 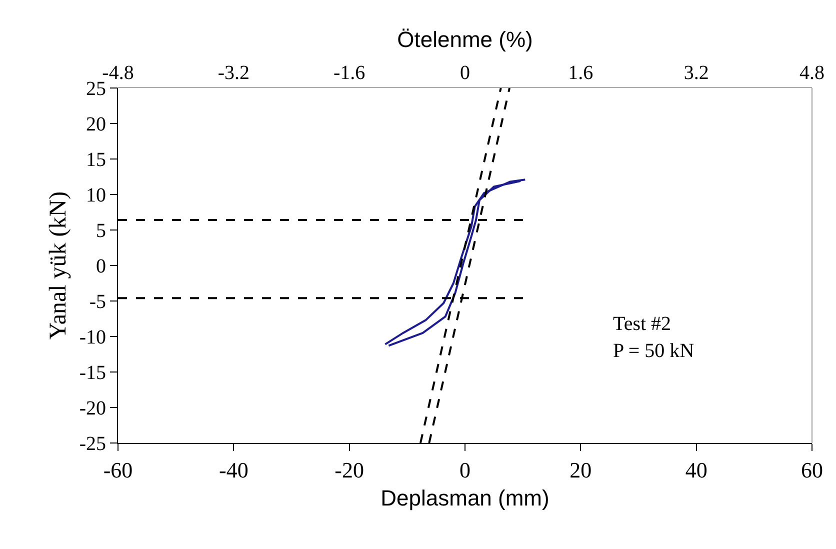 I want to click on x-tick-label: 0, so click(x=465, y=469).